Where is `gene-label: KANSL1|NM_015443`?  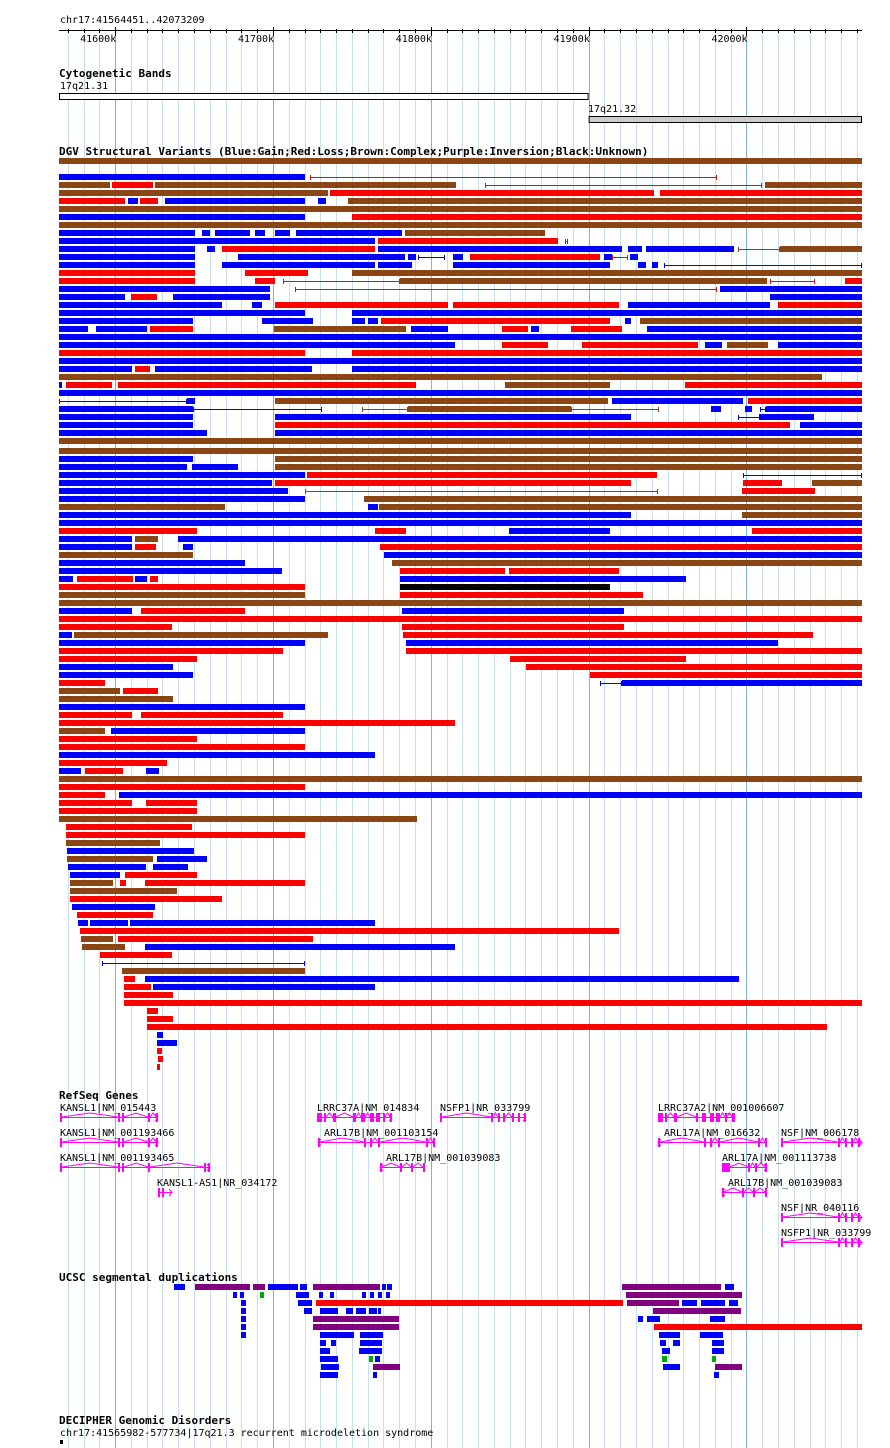
gene-label: KANSL1|NM_015443 is located at coordinates (108, 1108).